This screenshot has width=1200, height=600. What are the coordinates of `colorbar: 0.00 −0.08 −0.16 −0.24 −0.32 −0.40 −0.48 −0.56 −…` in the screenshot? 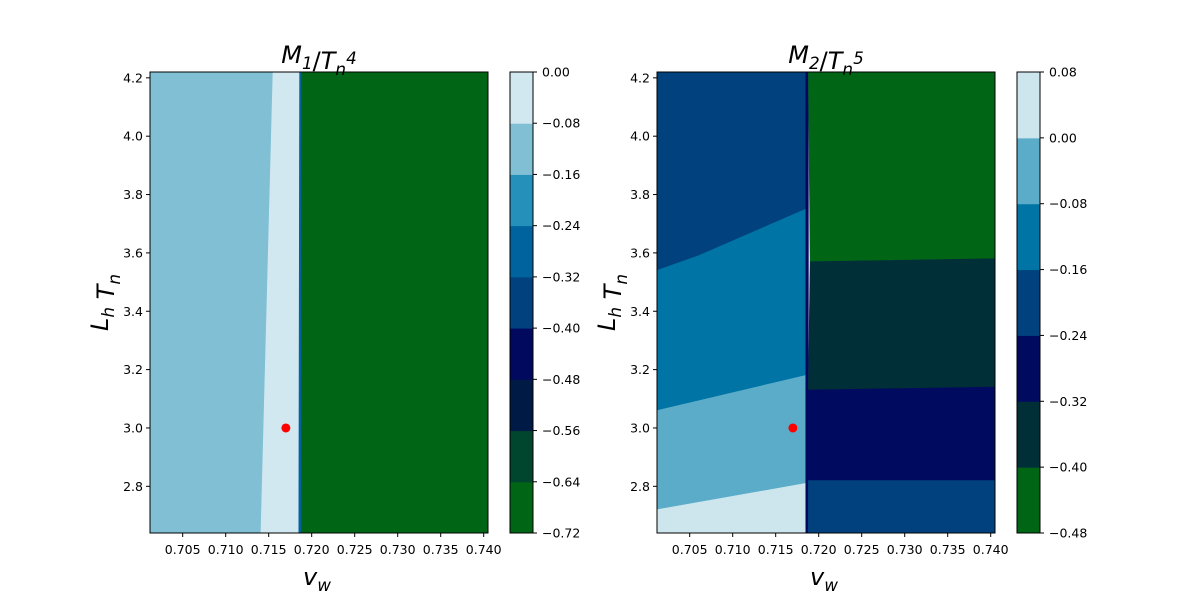 It's located at (544, 303).